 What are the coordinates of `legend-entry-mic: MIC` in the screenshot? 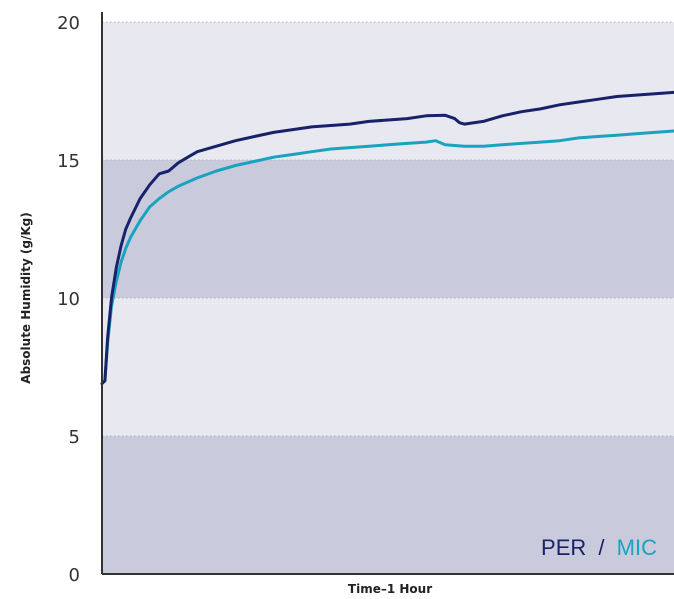 It's located at (637, 547).